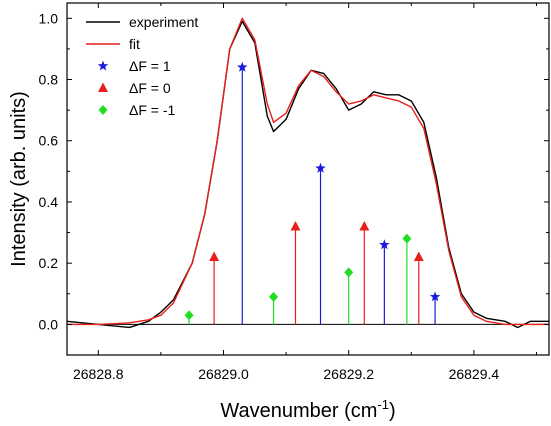 The width and height of the screenshot is (551, 426). I want to click on x-tick-label: 26829.0, so click(223, 374).